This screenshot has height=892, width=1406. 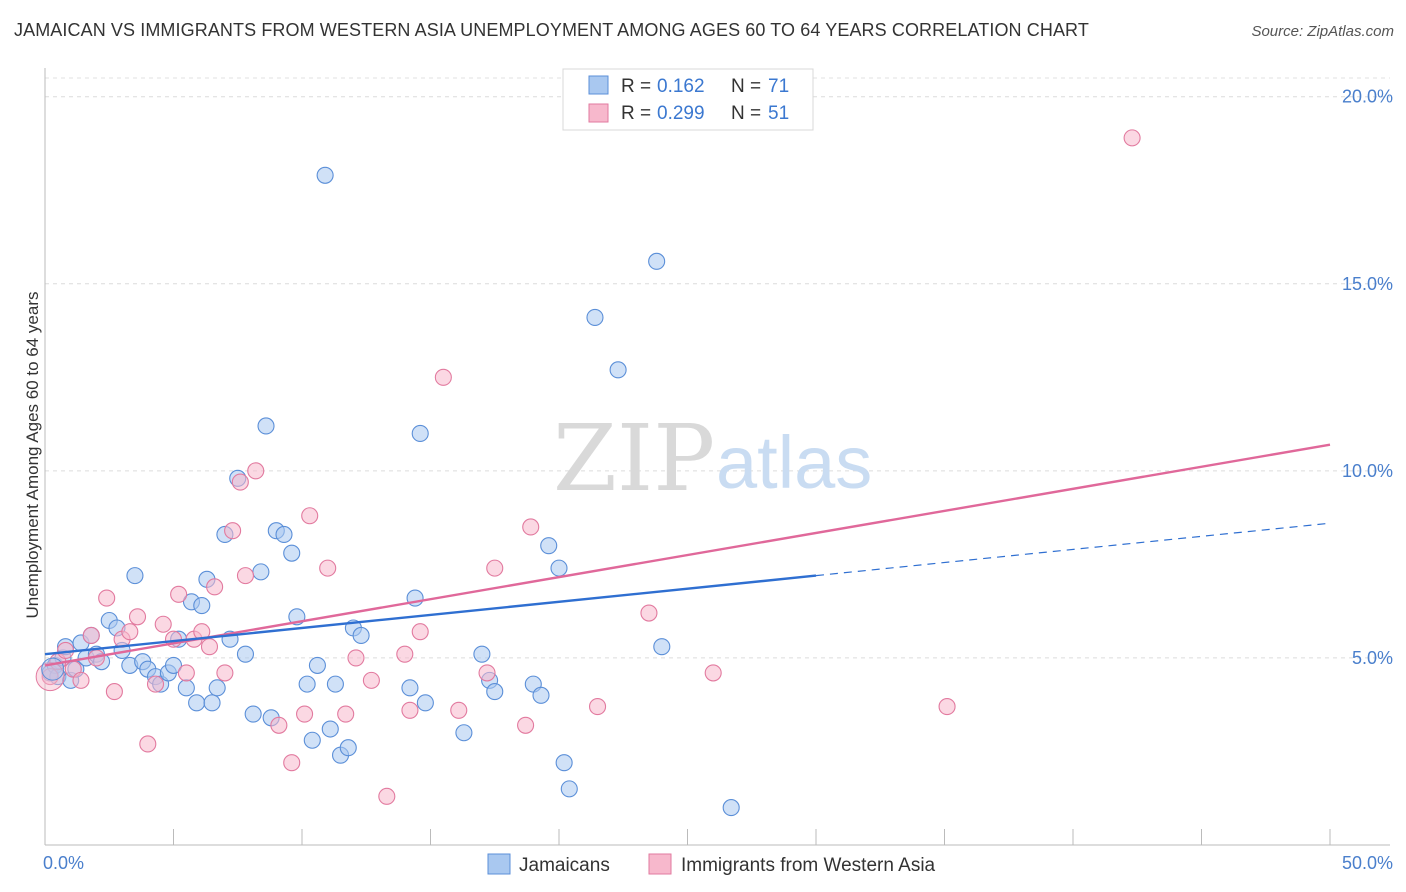 What do you see at coordinates (681, 113) in the screenshot?
I see `legend-r-value-2: 0.299` at bounding box center [681, 113].